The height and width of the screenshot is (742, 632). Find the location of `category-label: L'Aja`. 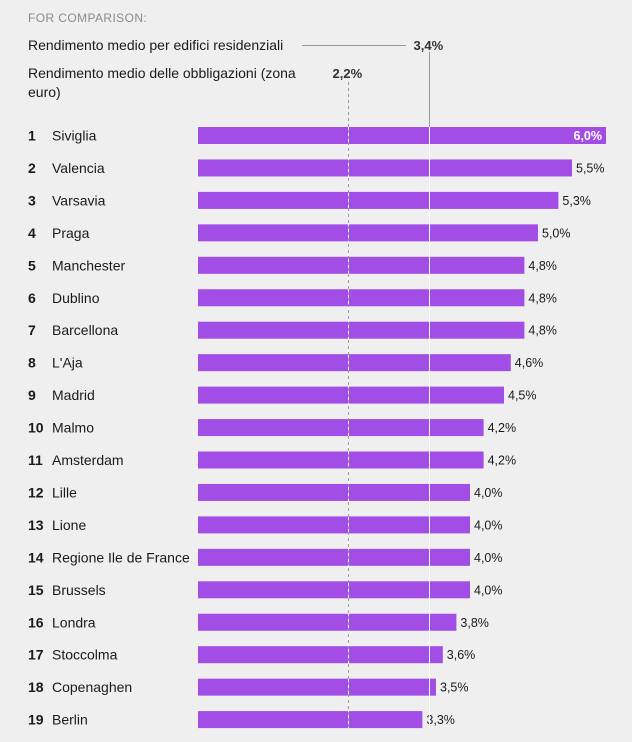

category-label: L'Aja is located at coordinates (67, 363).